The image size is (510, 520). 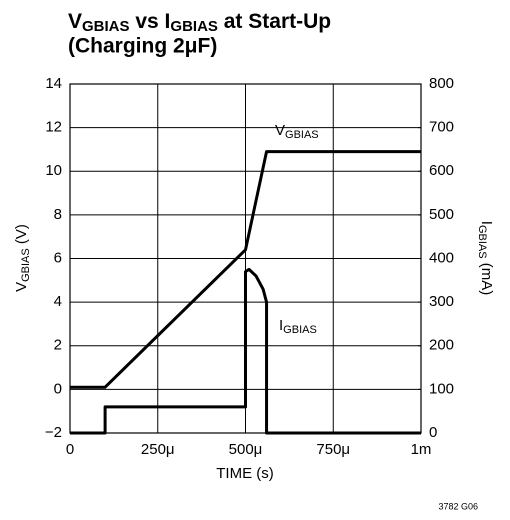 What do you see at coordinates (53, 170) in the screenshot?
I see `y-tick-label: 10` at bounding box center [53, 170].